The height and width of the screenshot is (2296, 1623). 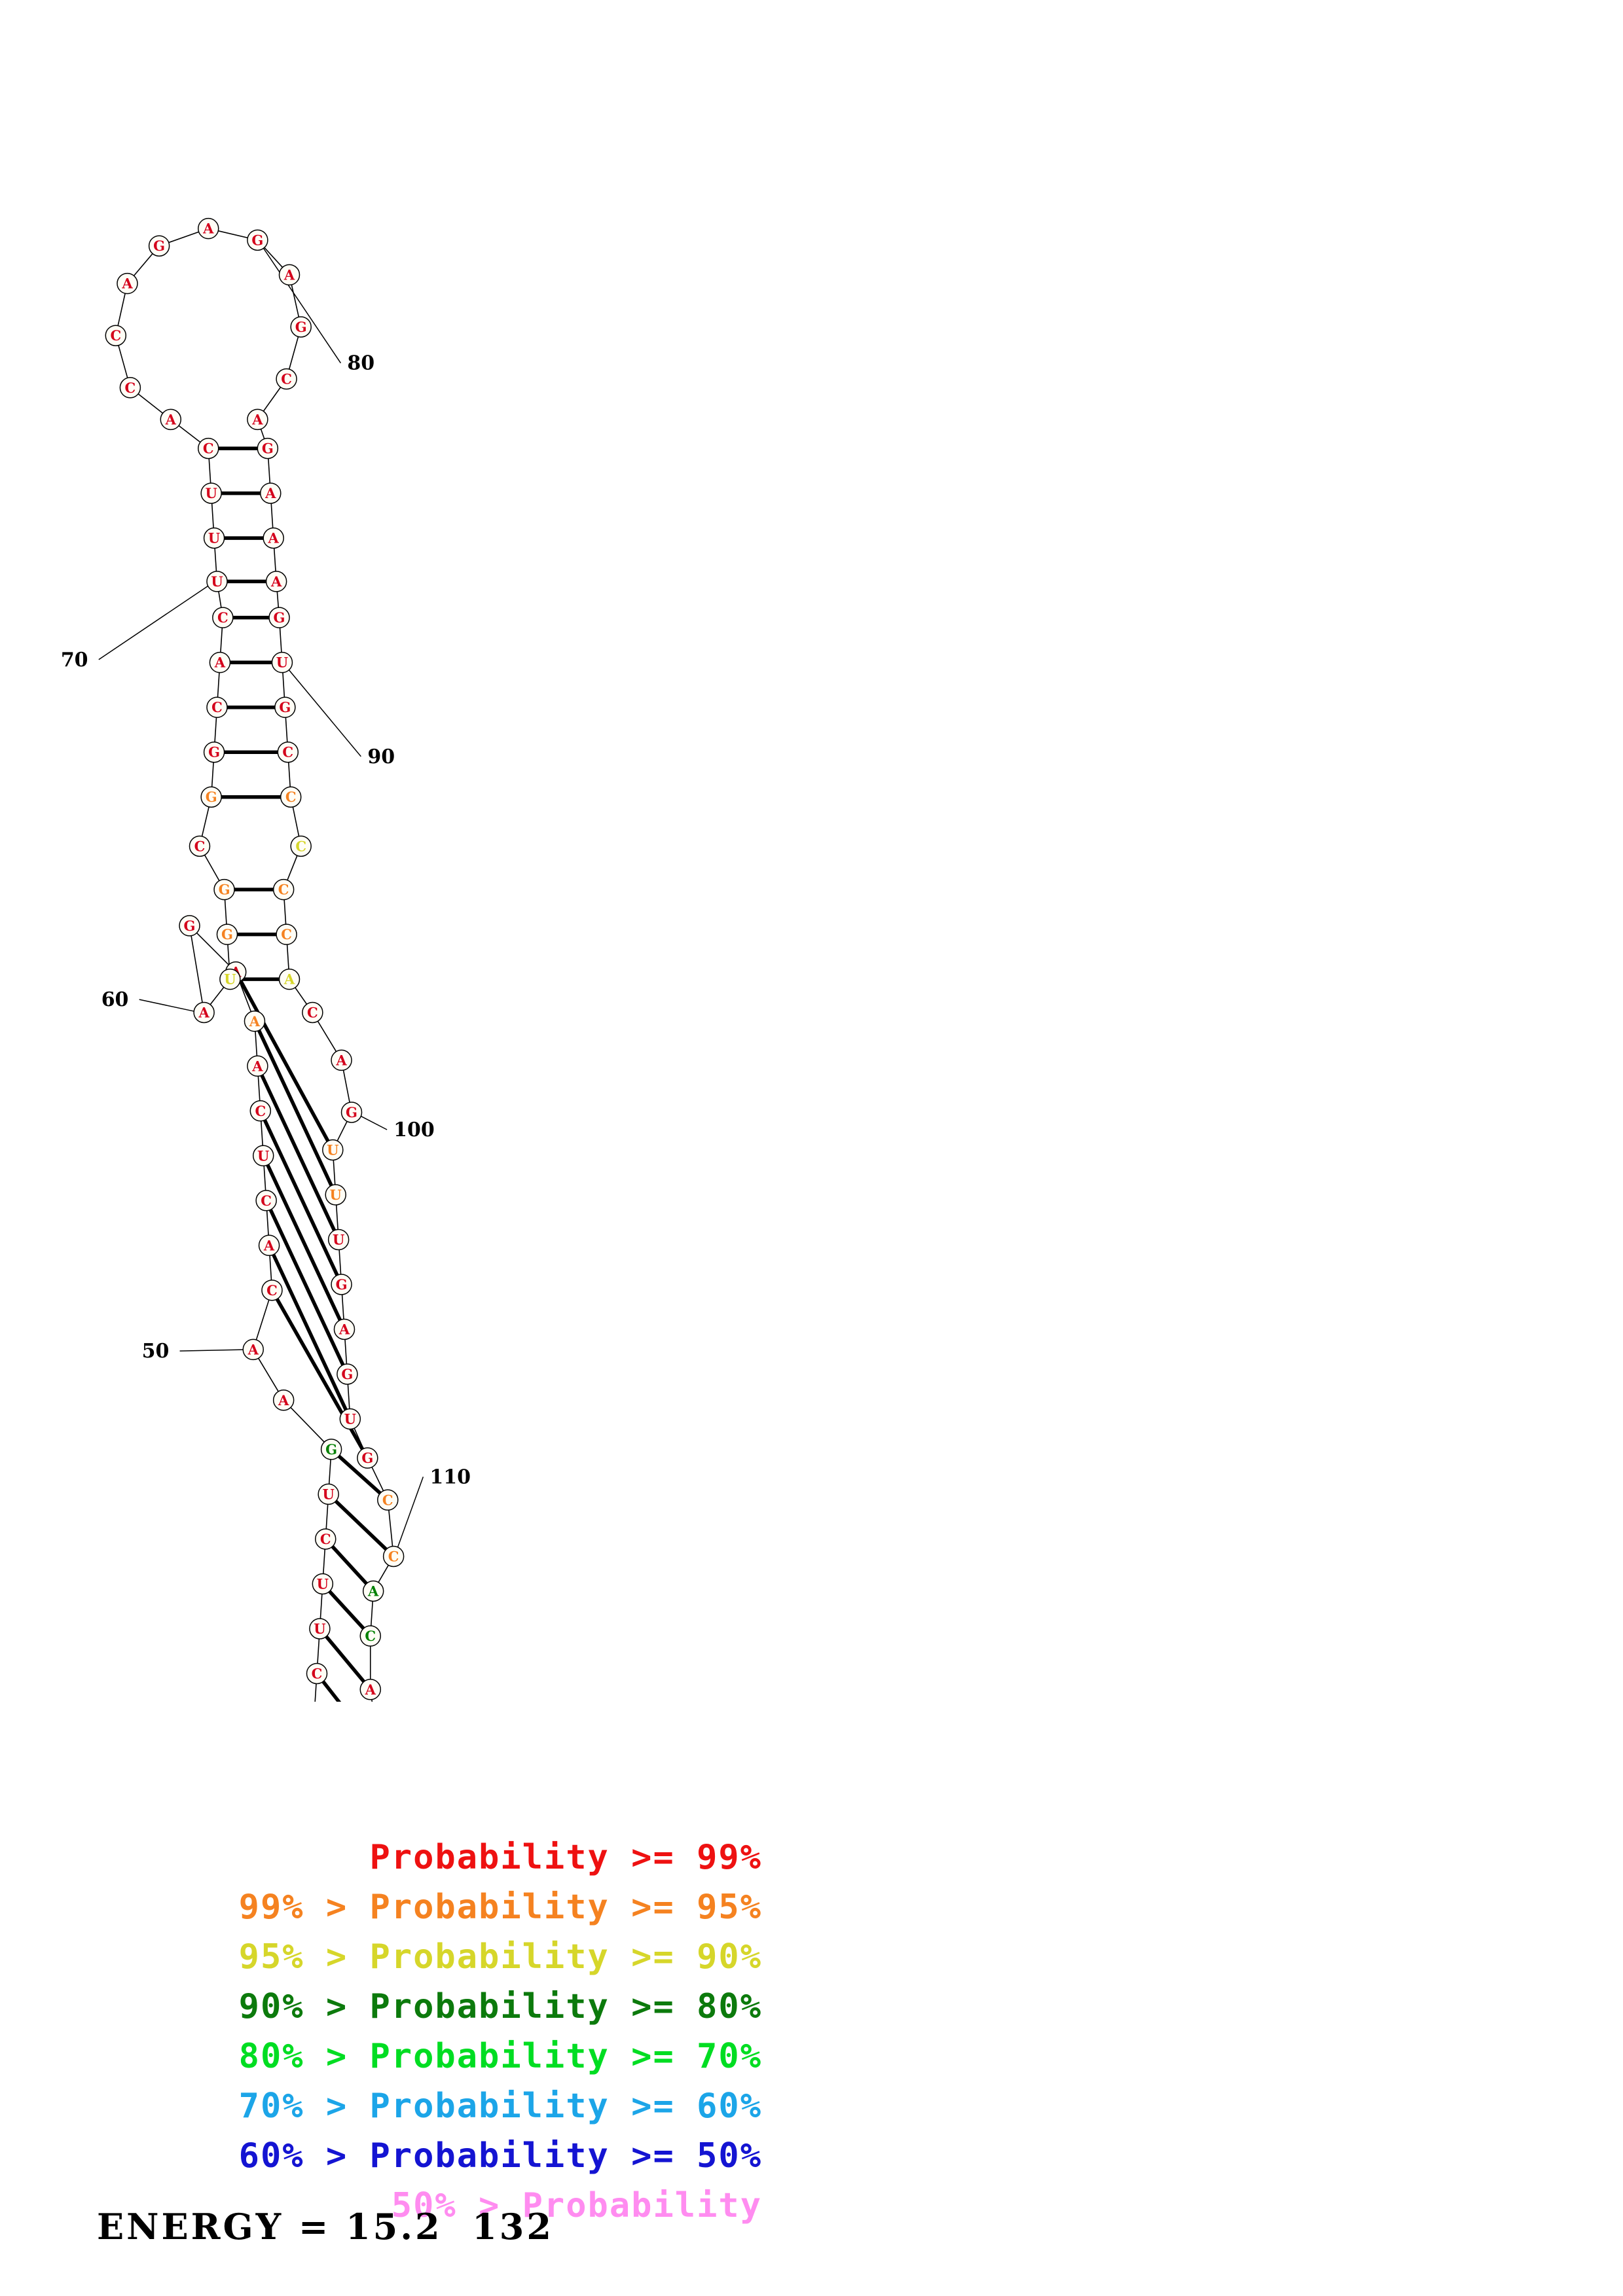 I want to click on position-label: 60, so click(x=115, y=999).